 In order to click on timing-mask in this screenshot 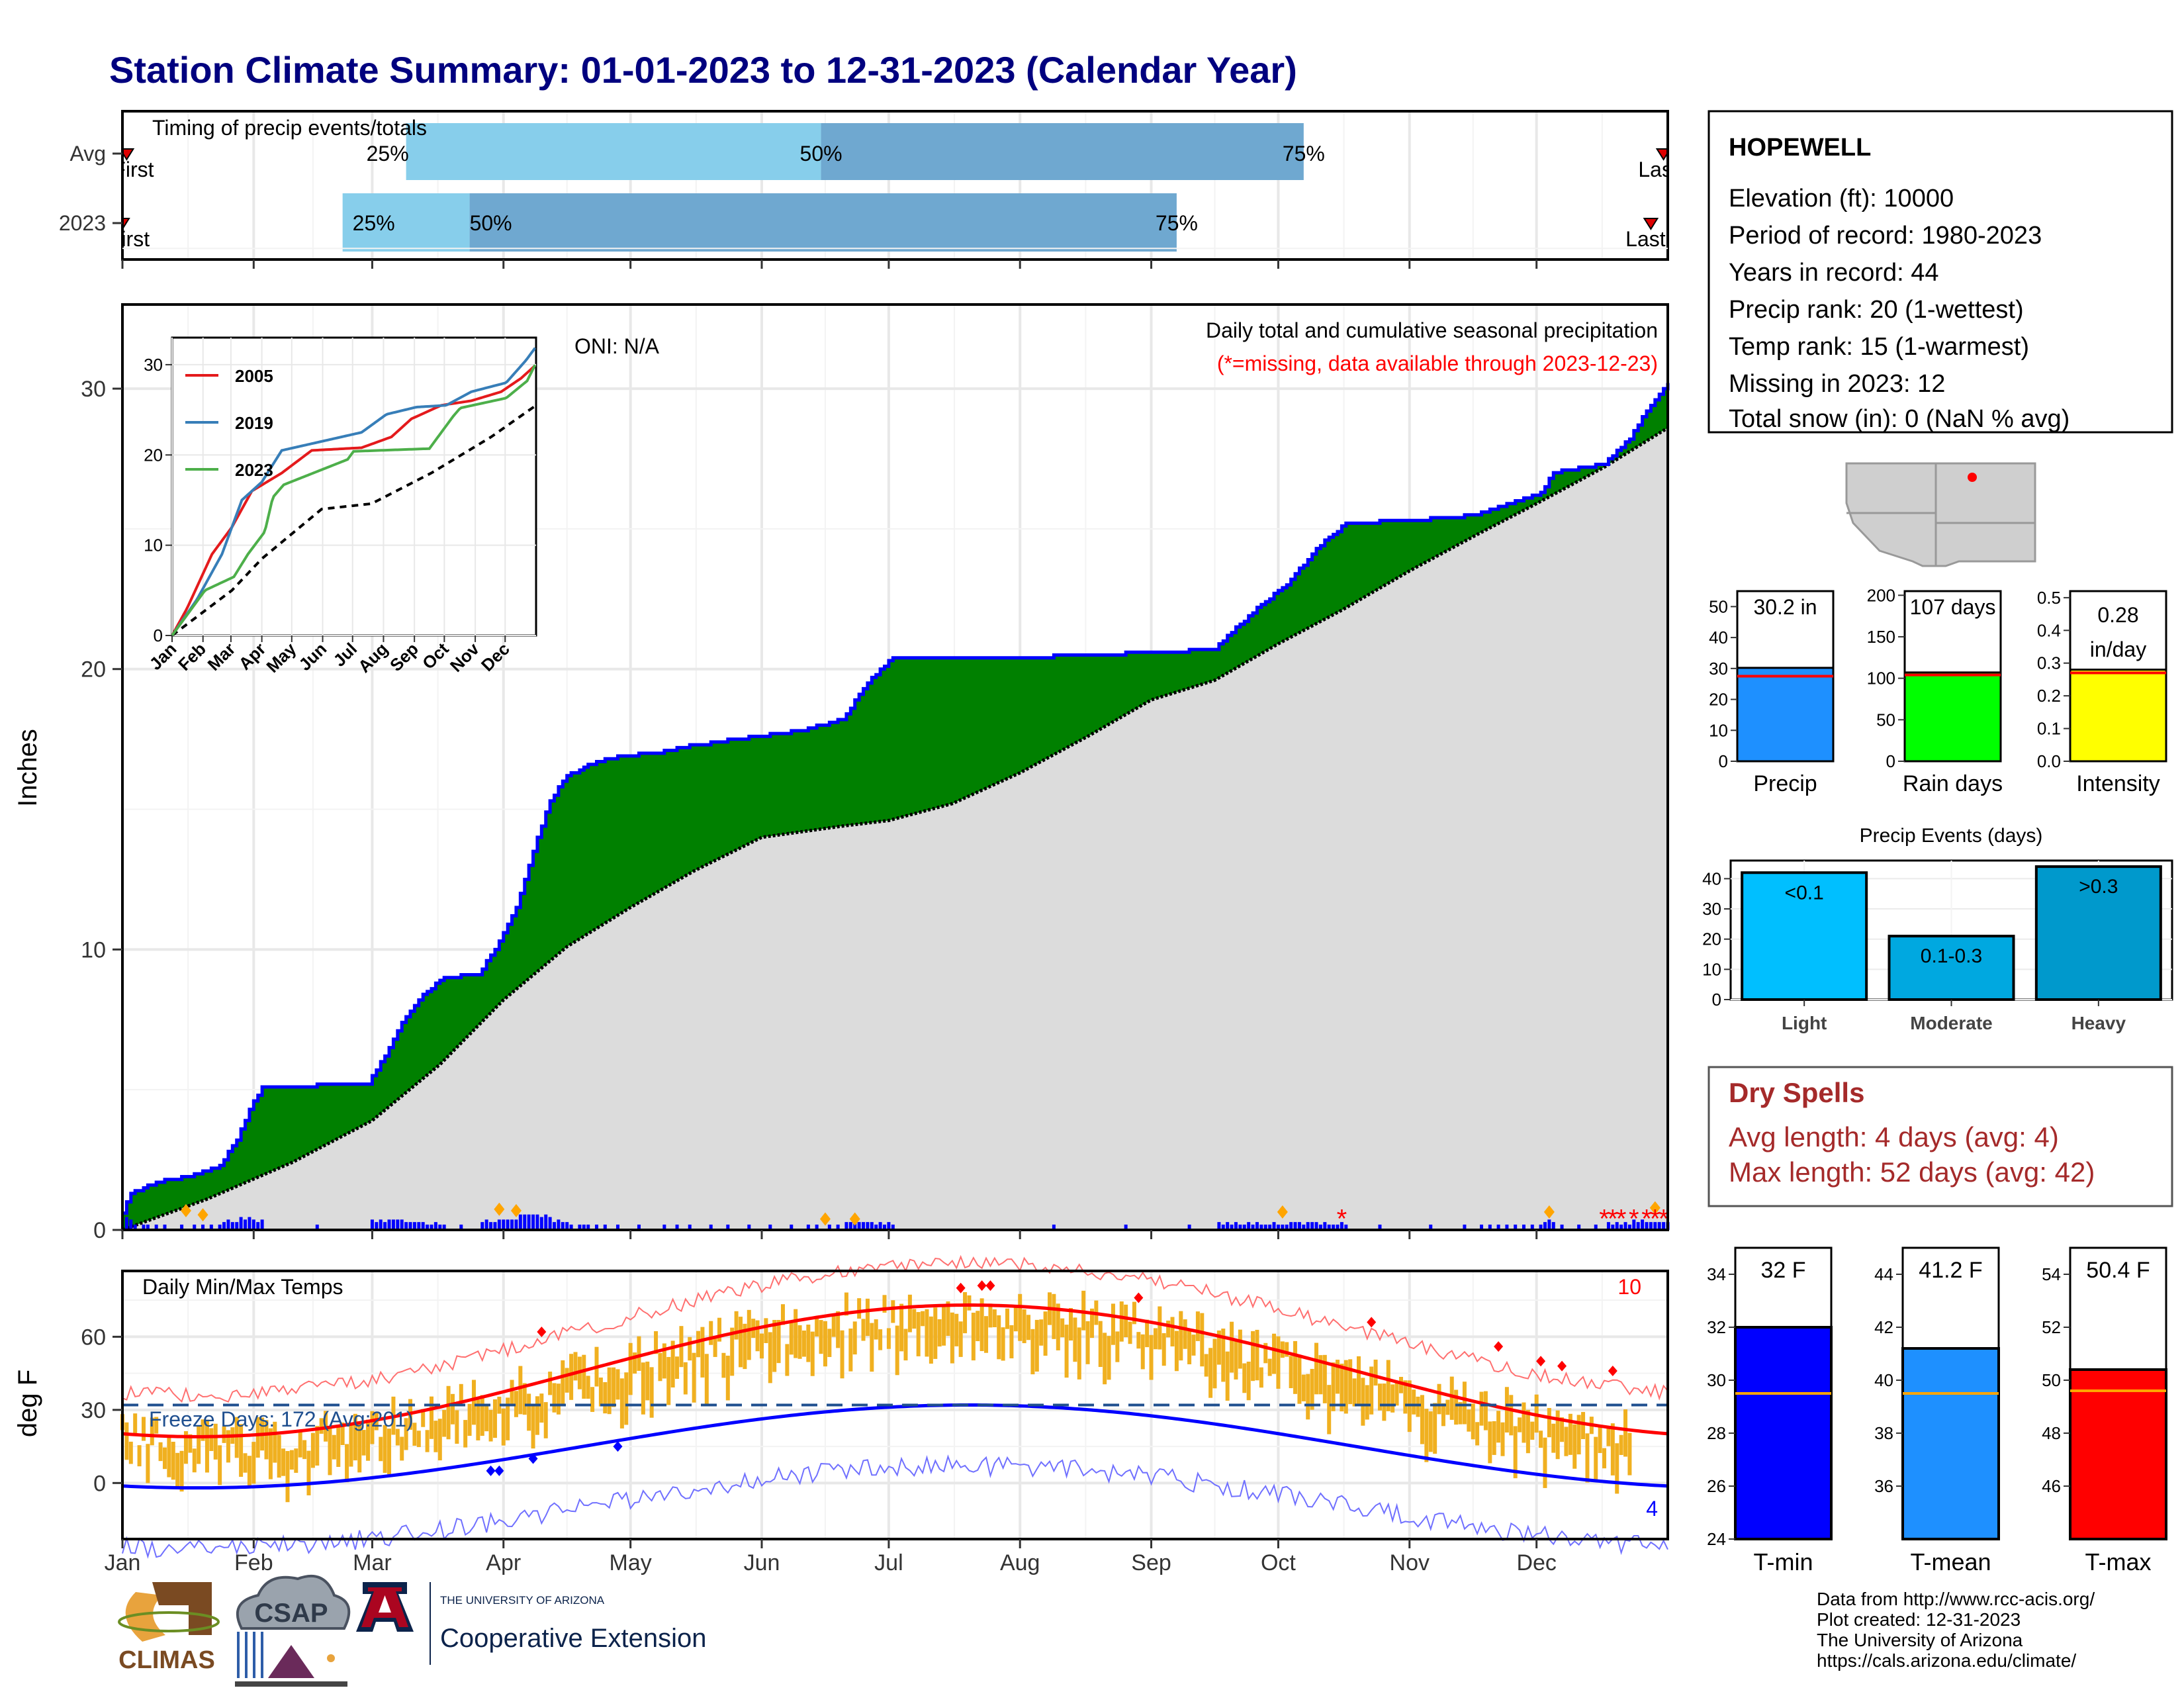, I will do `click(1683, 185)`.